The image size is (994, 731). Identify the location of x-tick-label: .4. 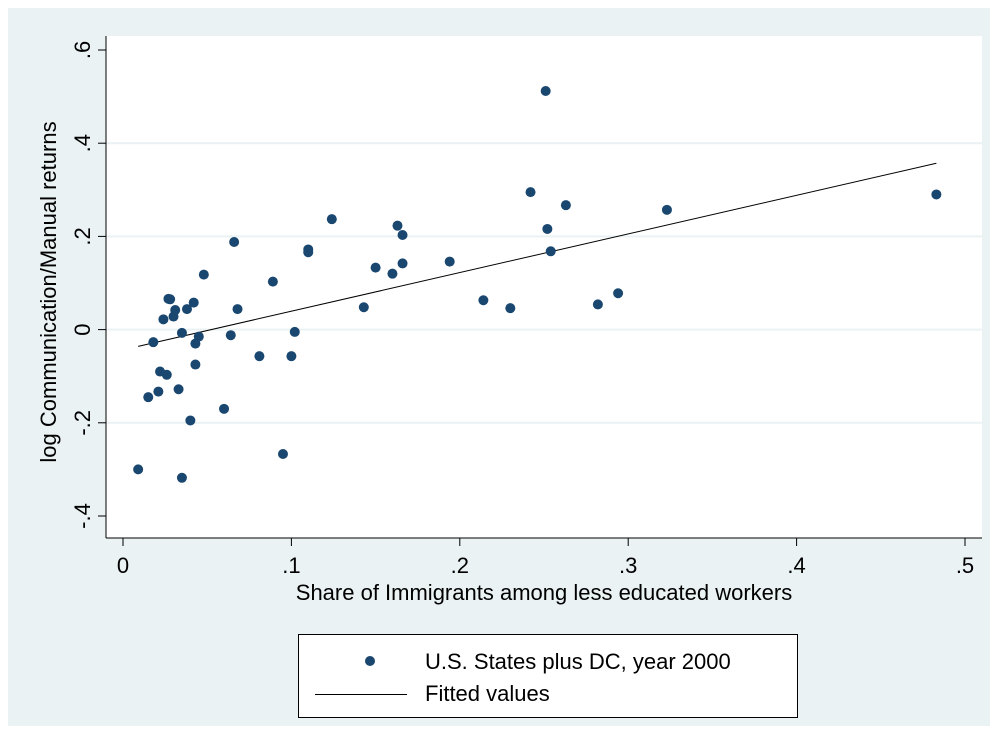
(796, 565).